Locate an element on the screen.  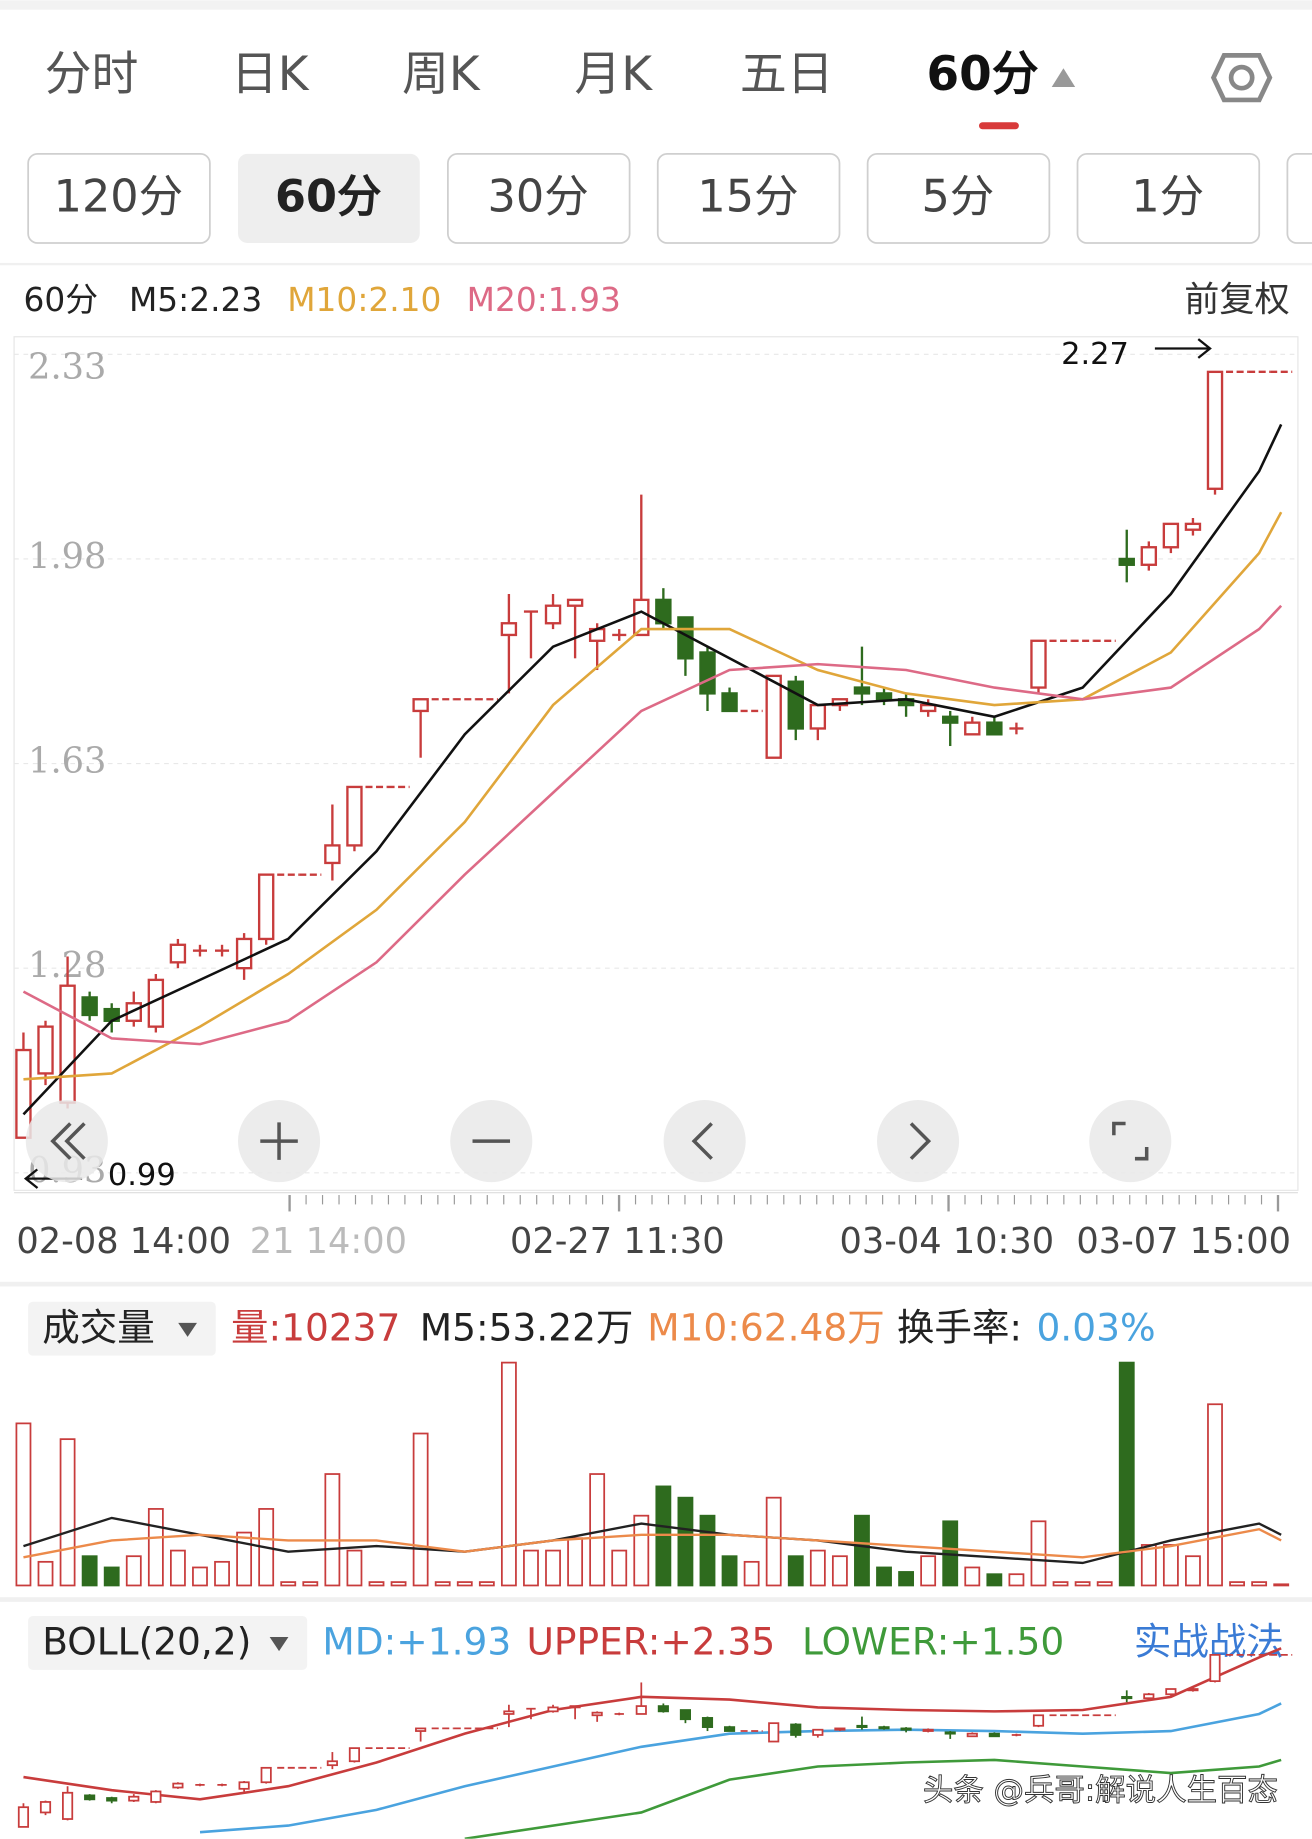
tab: 日K is located at coordinates (270, 74).